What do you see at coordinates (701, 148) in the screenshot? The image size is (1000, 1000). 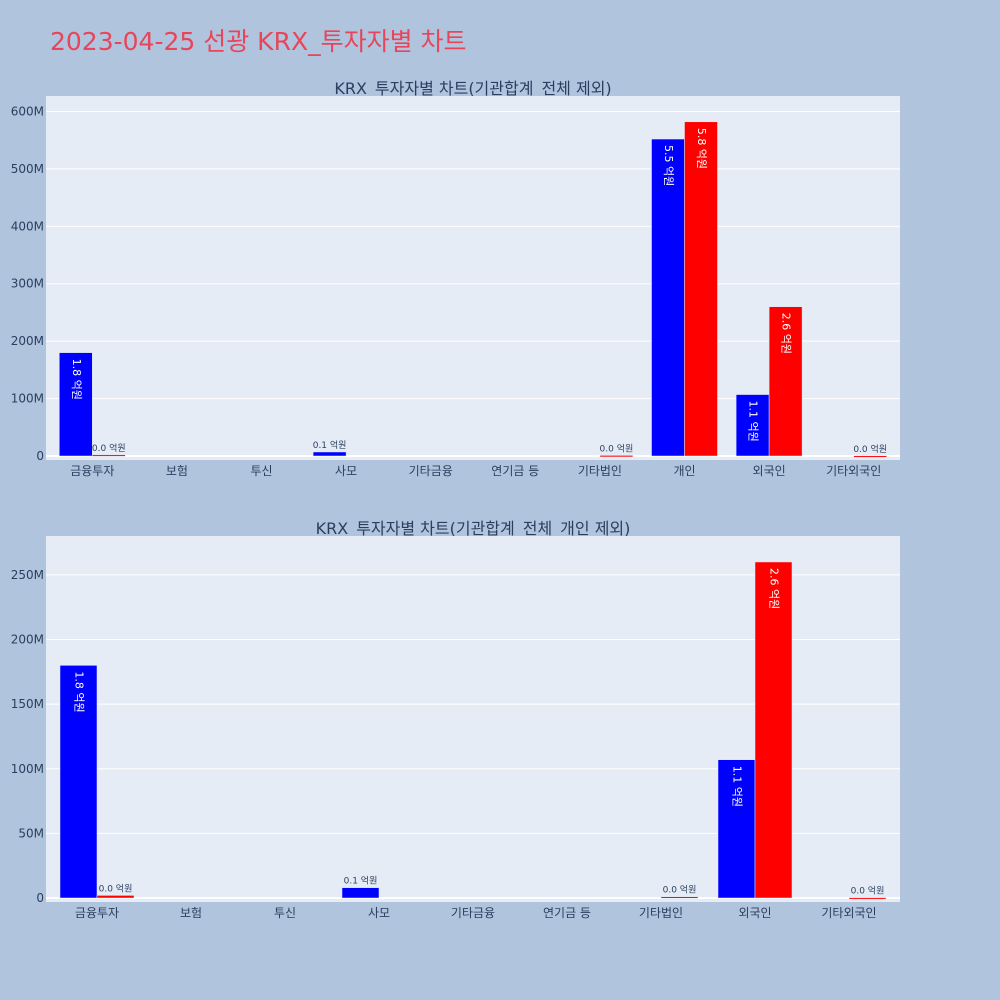 I see `data-label: 5.8 억원` at bounding box center [701, 148].